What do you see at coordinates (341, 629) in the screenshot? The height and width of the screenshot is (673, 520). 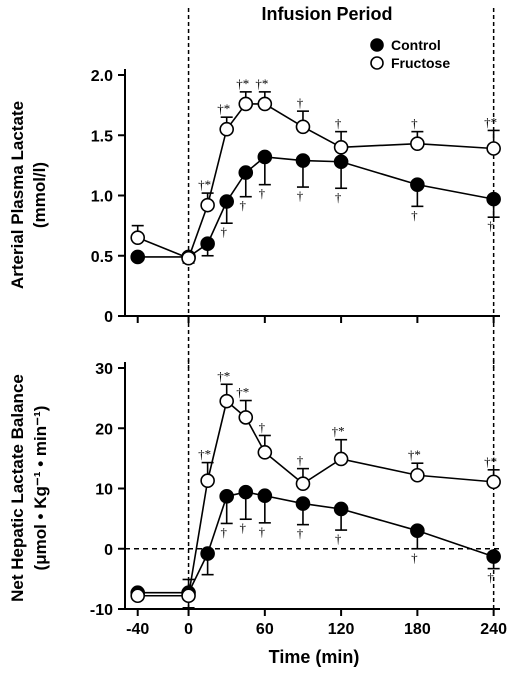 I see `x-tick-label: 120` at bounding box center [341, 629].